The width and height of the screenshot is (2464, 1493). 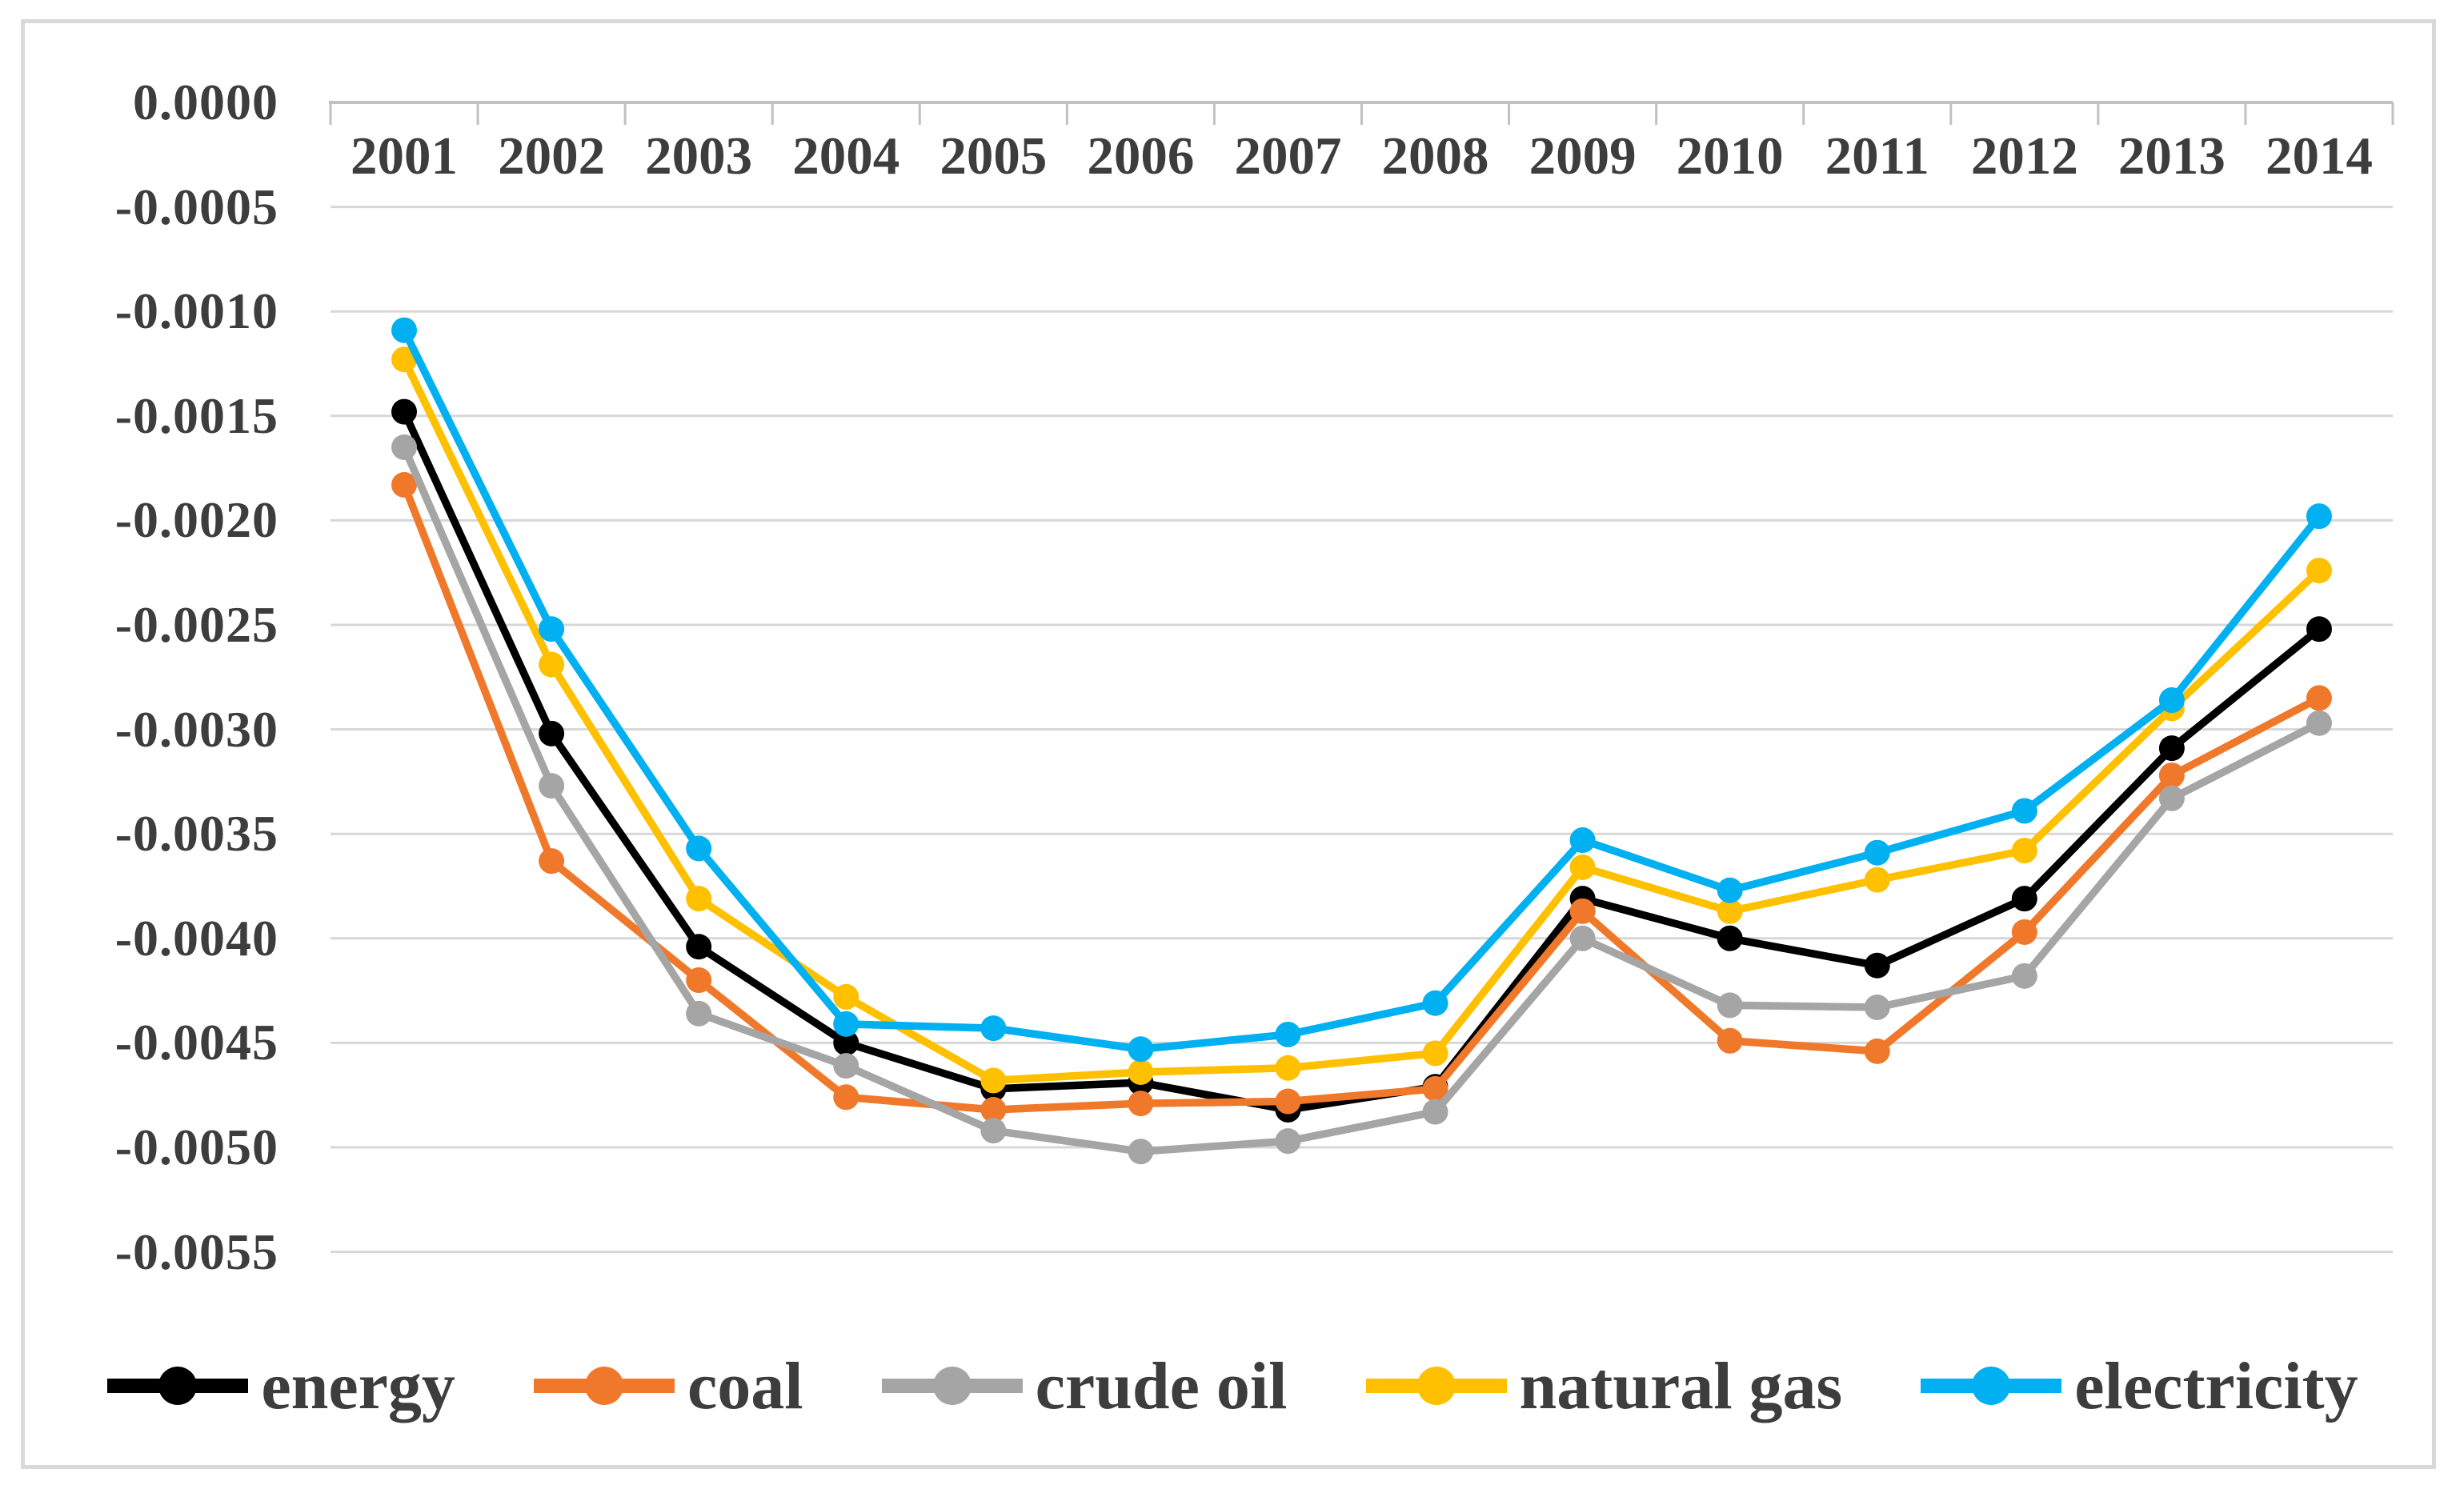 I want to click on data-point-crude-oil-2009, so click(x=1583, y=938).